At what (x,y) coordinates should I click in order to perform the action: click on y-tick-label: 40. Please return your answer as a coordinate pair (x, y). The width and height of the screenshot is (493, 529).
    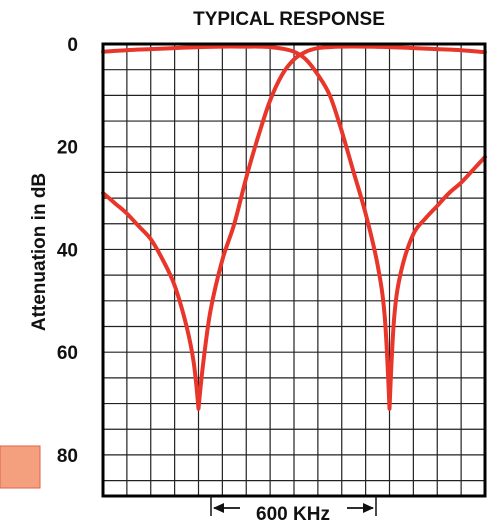
    Looking at the image, I should click on (67, 250).